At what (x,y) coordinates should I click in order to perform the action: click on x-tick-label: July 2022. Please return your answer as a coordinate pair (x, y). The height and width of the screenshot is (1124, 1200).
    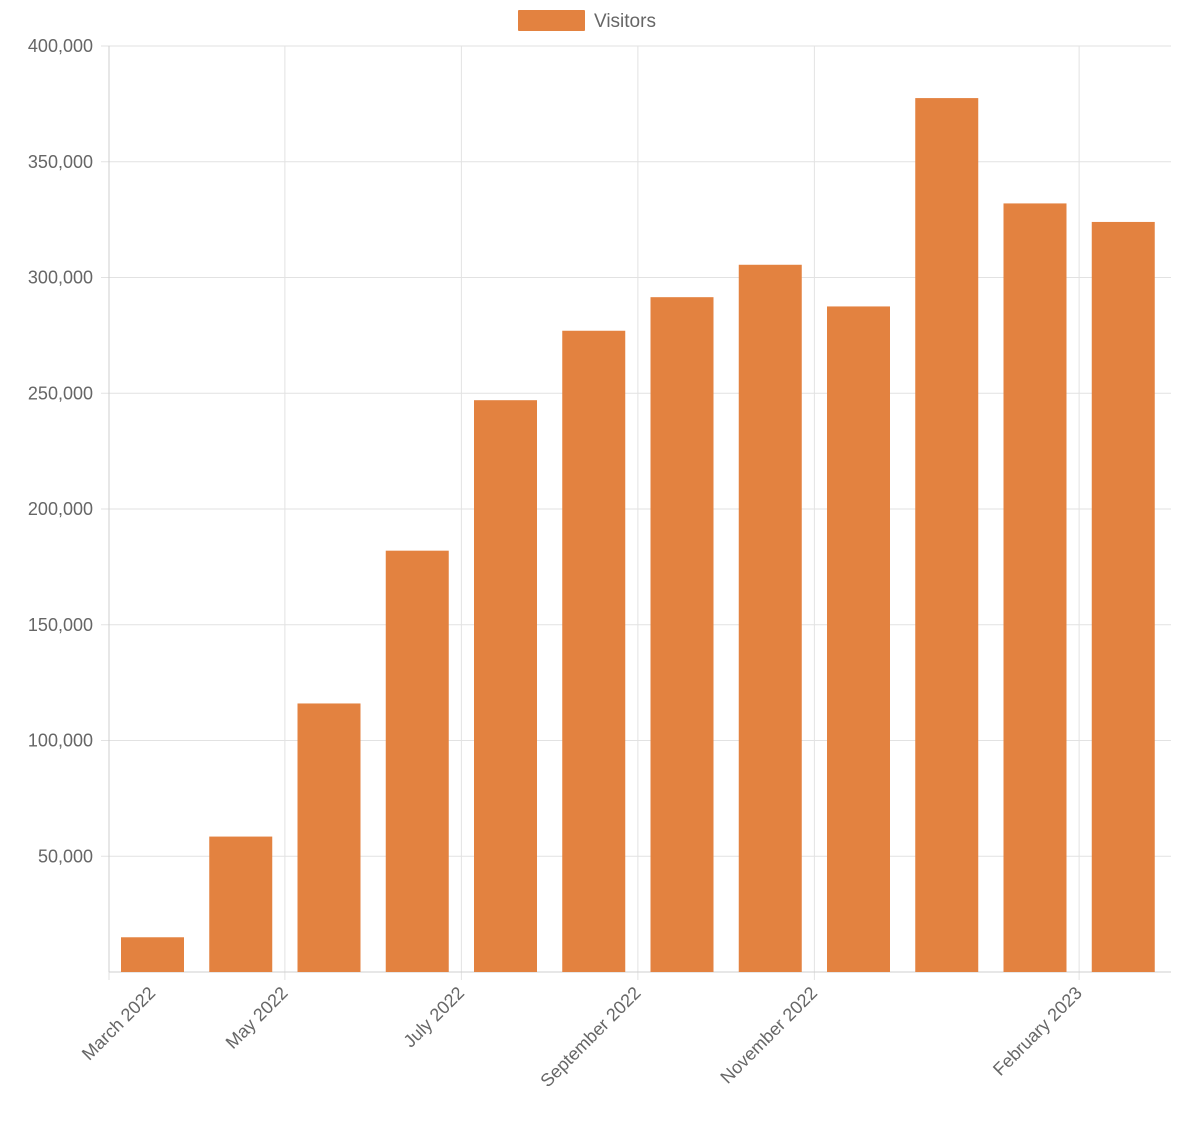
    Looking at the image, I should click on (434, 1017).